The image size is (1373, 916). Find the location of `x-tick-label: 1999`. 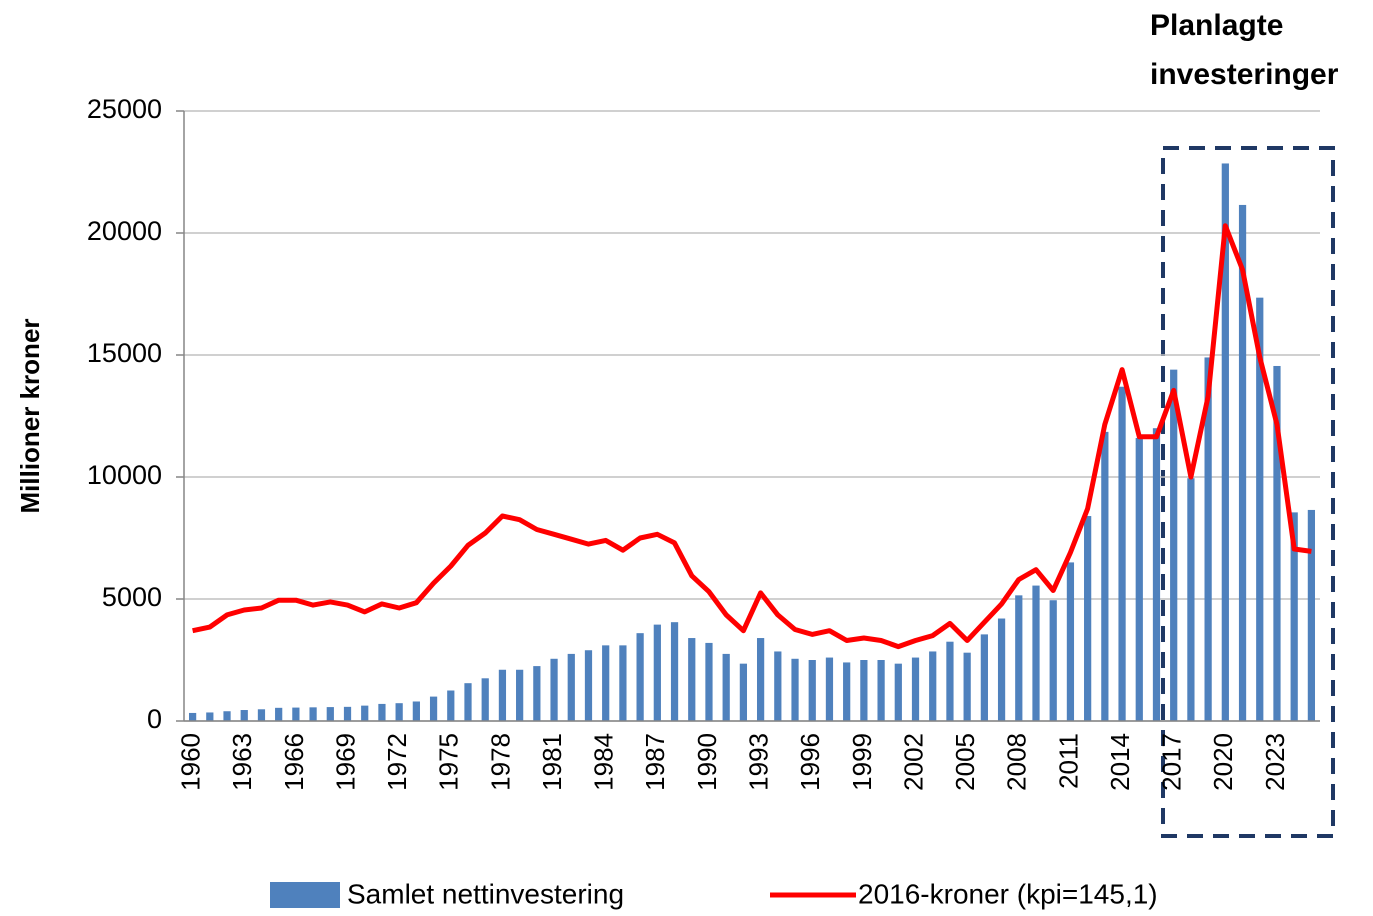

x-tick-label: 1999 is located at coordinates (862, 762).